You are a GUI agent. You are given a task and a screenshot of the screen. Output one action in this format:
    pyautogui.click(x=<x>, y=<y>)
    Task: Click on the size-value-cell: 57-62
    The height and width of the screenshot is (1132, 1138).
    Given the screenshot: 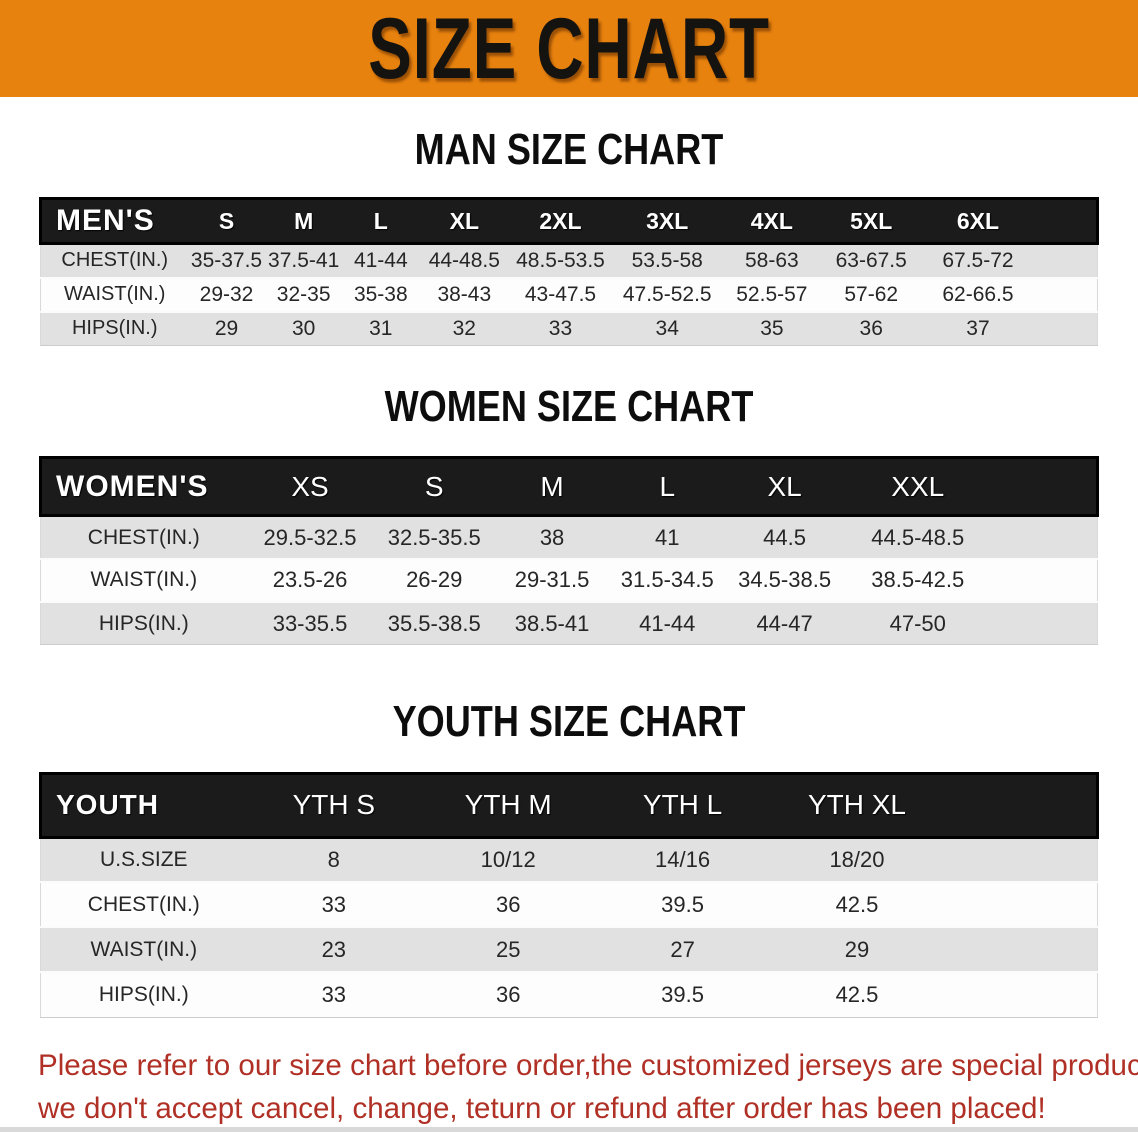 What is the action you would take?
    pyautogui.click(x=871, y=294)
    